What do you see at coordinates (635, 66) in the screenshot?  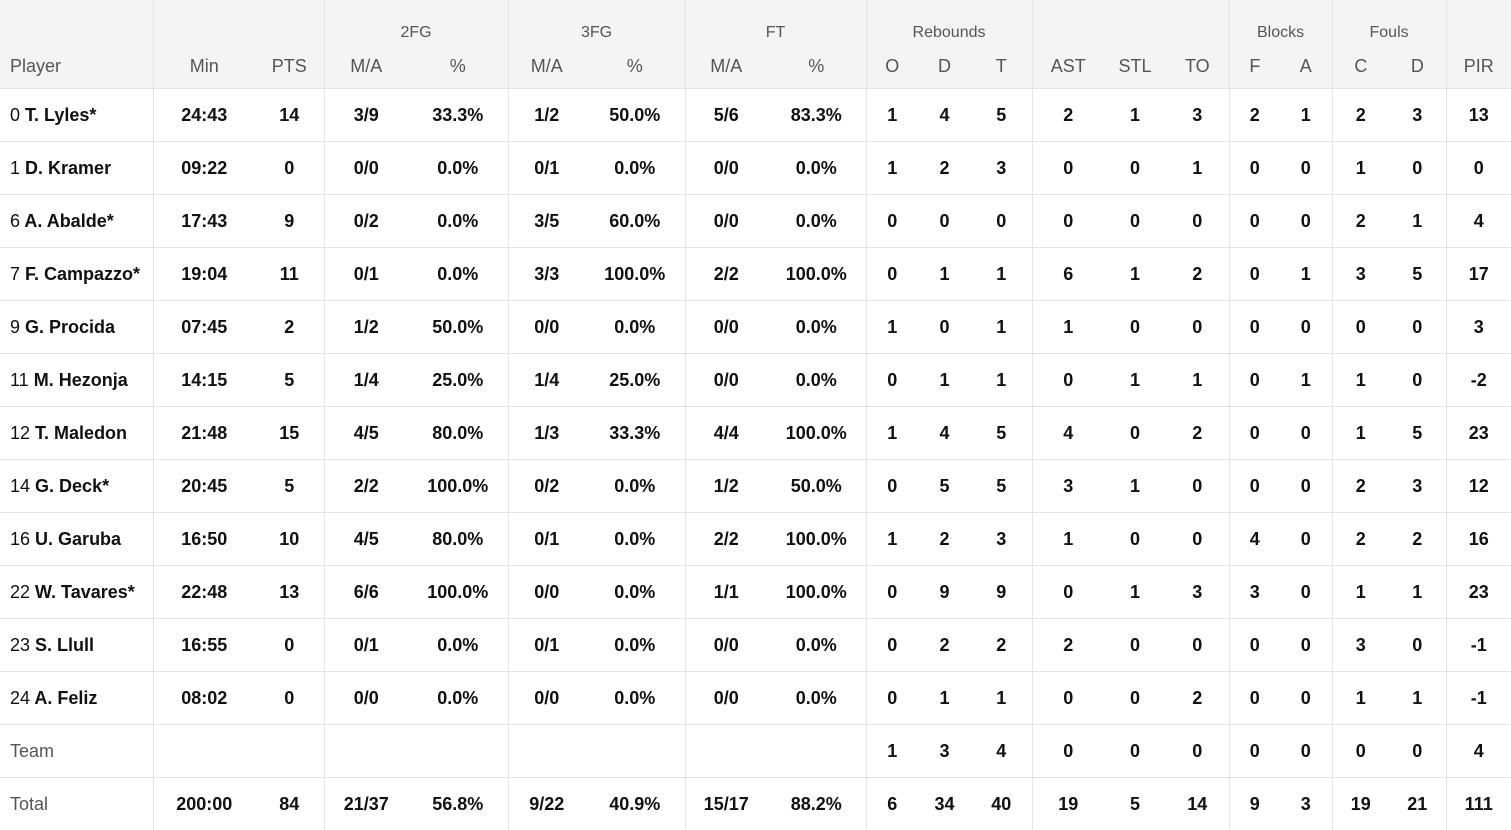 I see `col-header-3fg-pct: %` at bounding box center [635, 66].